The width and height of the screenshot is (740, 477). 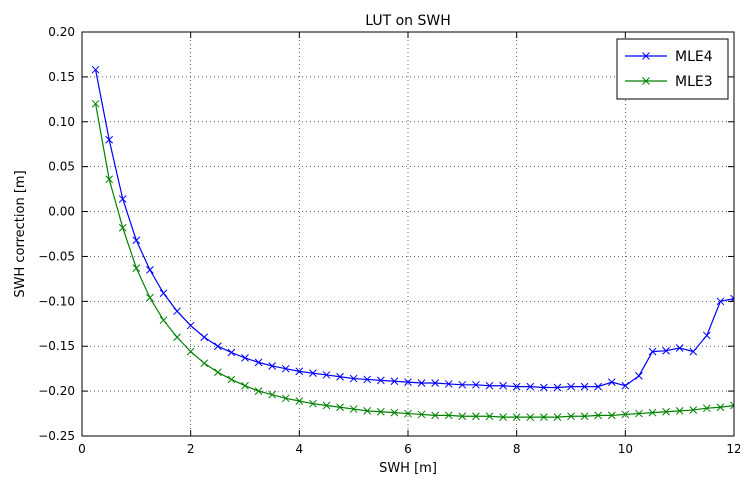 What do you see at coordinates (408, 468) in the screenshot?
I see `x-axis-label: SWH [m]` at bounding box center [408, 468].